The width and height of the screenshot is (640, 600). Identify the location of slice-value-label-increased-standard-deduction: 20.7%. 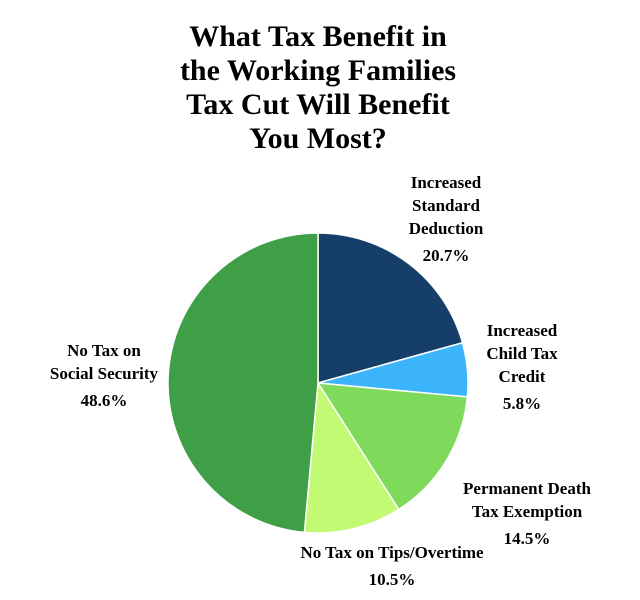
(446, 255).